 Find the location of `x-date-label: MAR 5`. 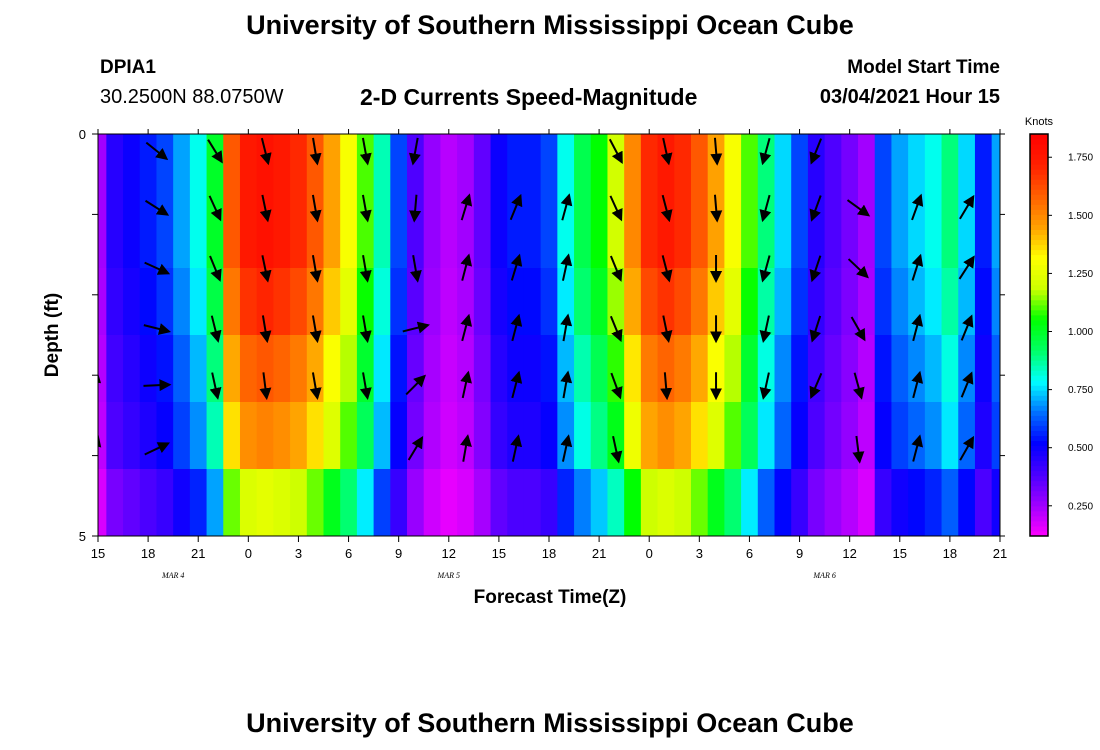

x-date-label: MAR 5 is located at coordinates (448, 575).